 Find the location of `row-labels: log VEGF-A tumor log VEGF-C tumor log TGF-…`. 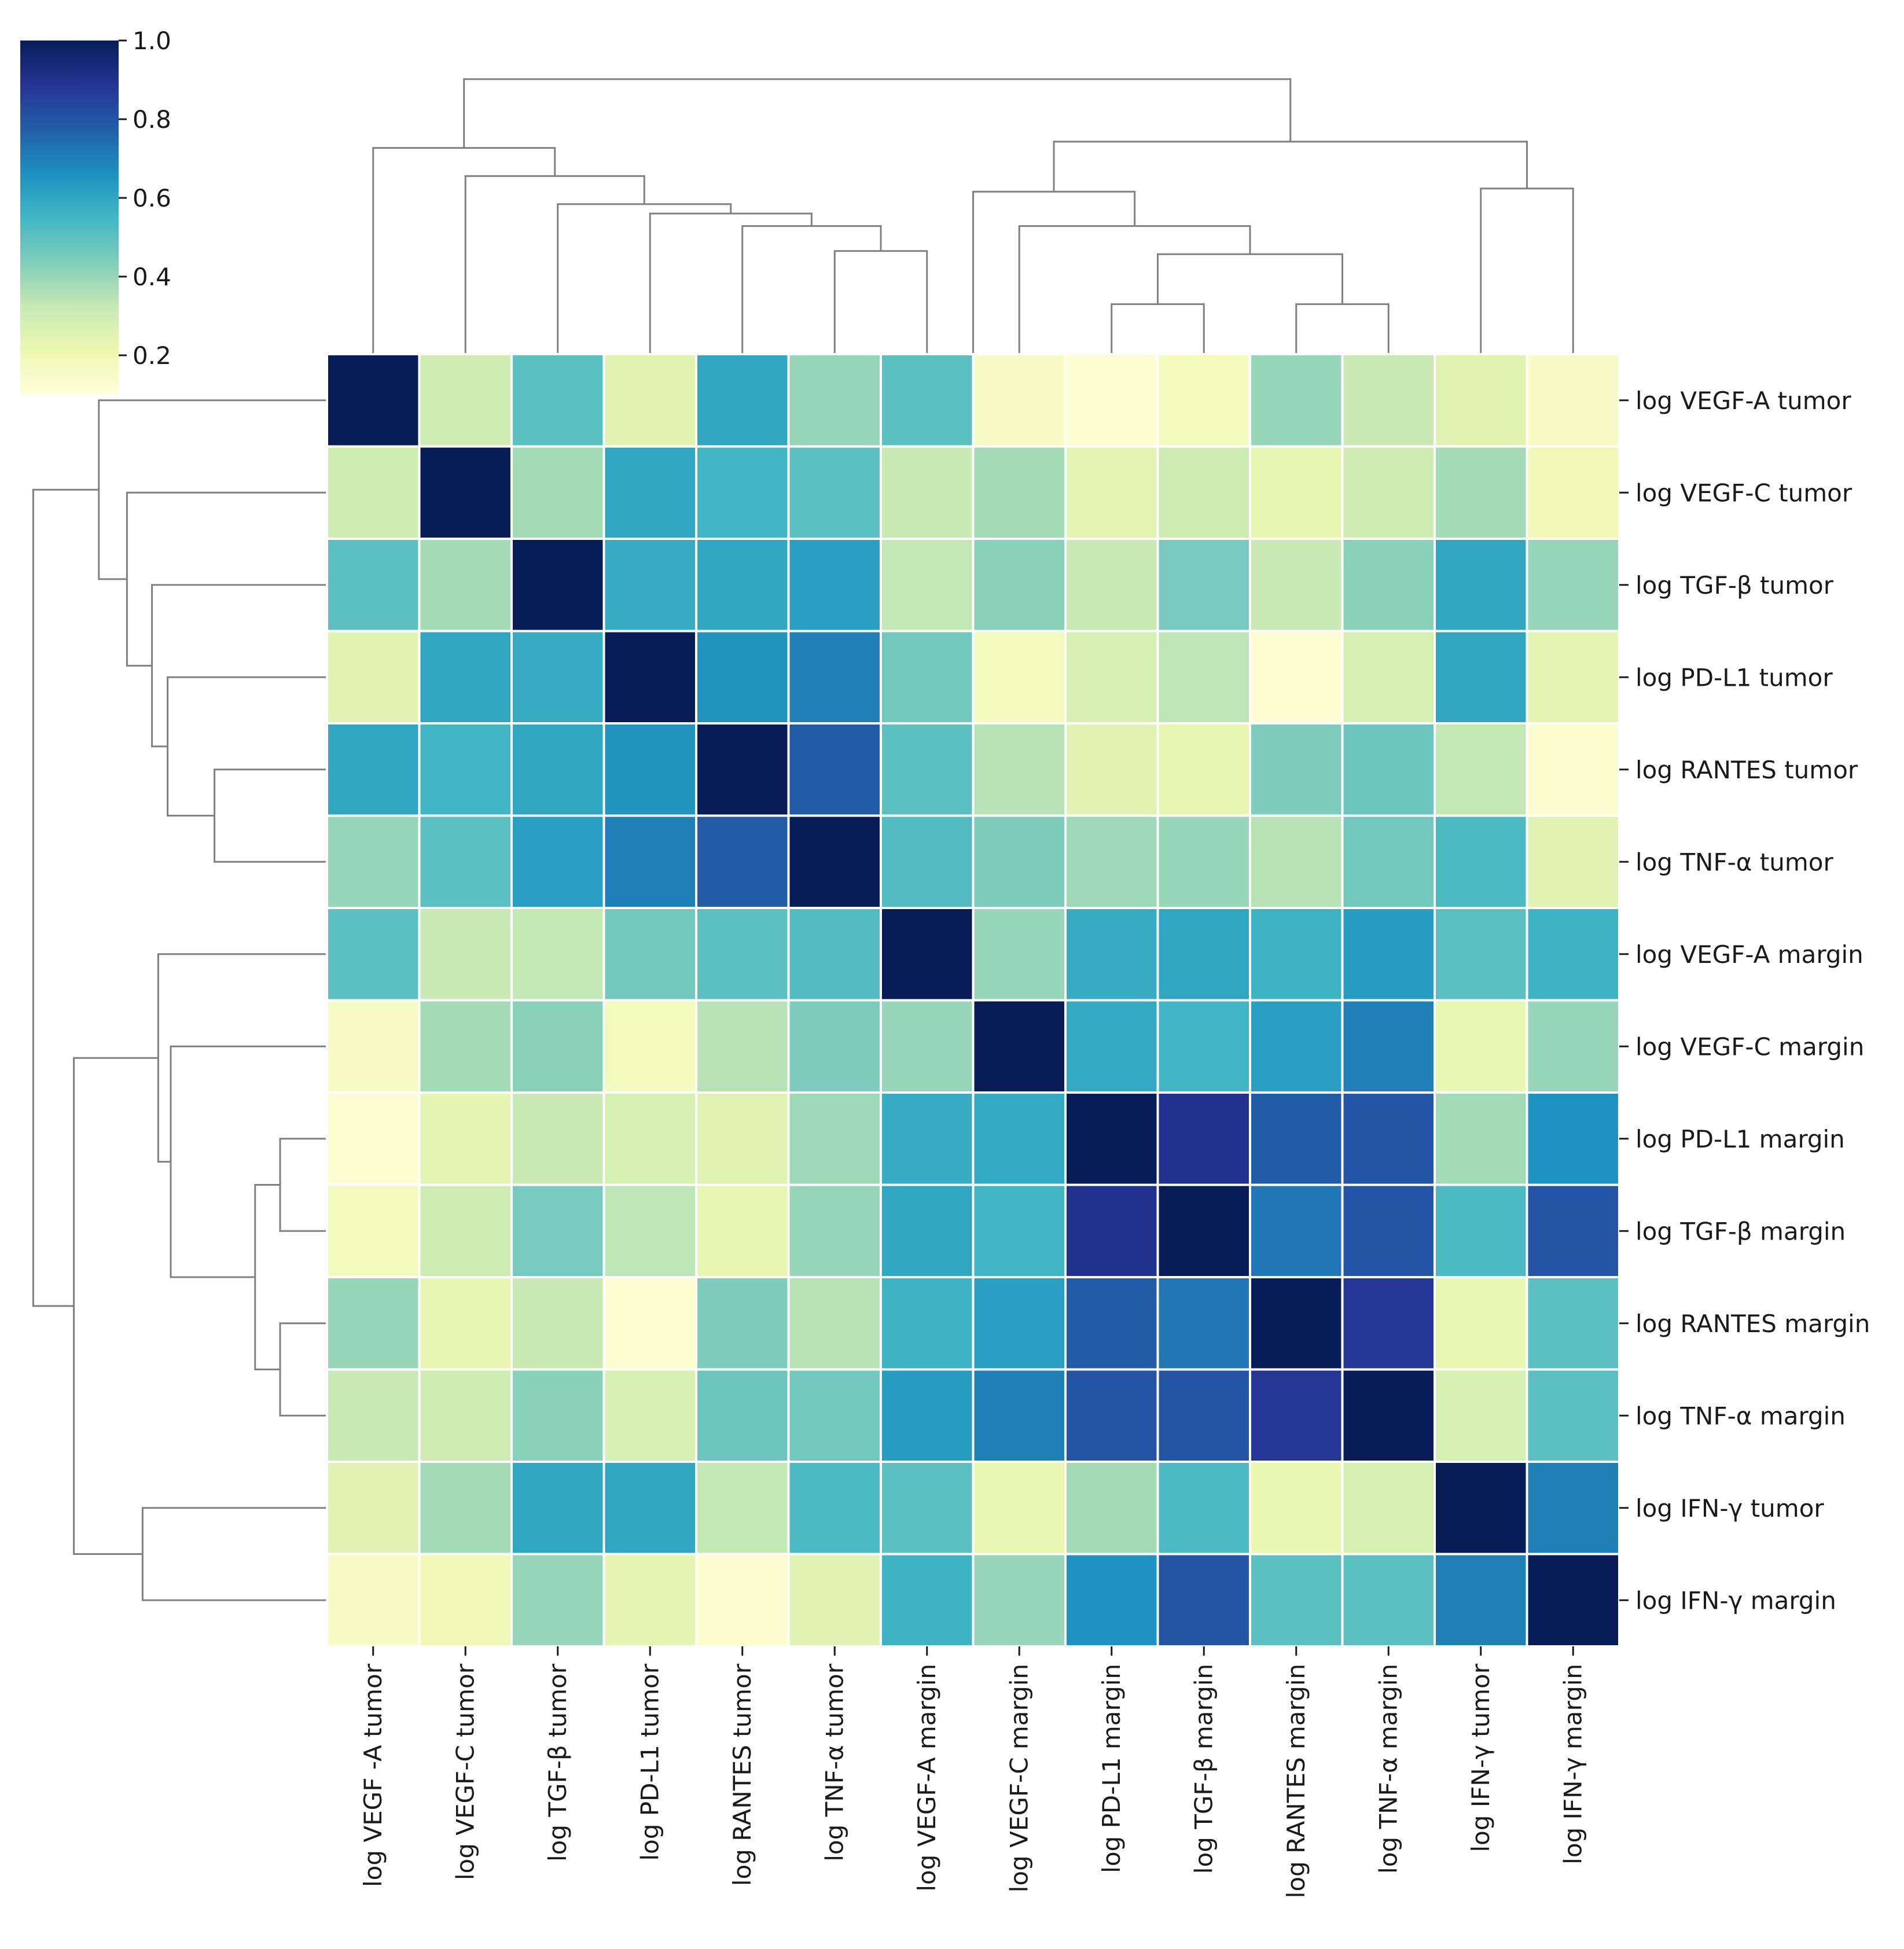

row-labels: log VEGF-A tumor log VEGF-C tumor log TGF-… is located at coordinates (1744, 1001).